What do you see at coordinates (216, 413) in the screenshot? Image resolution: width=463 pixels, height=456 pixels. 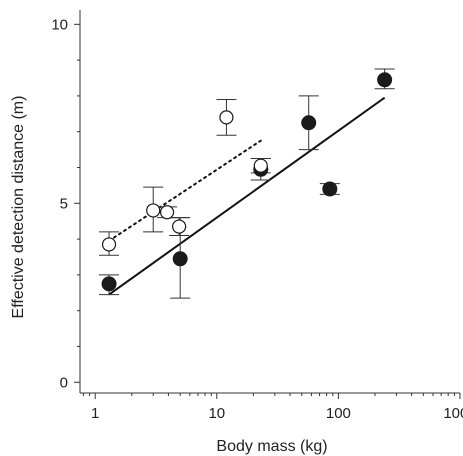 I see `x-tick-label: 10` at bounding box center [216, 413].